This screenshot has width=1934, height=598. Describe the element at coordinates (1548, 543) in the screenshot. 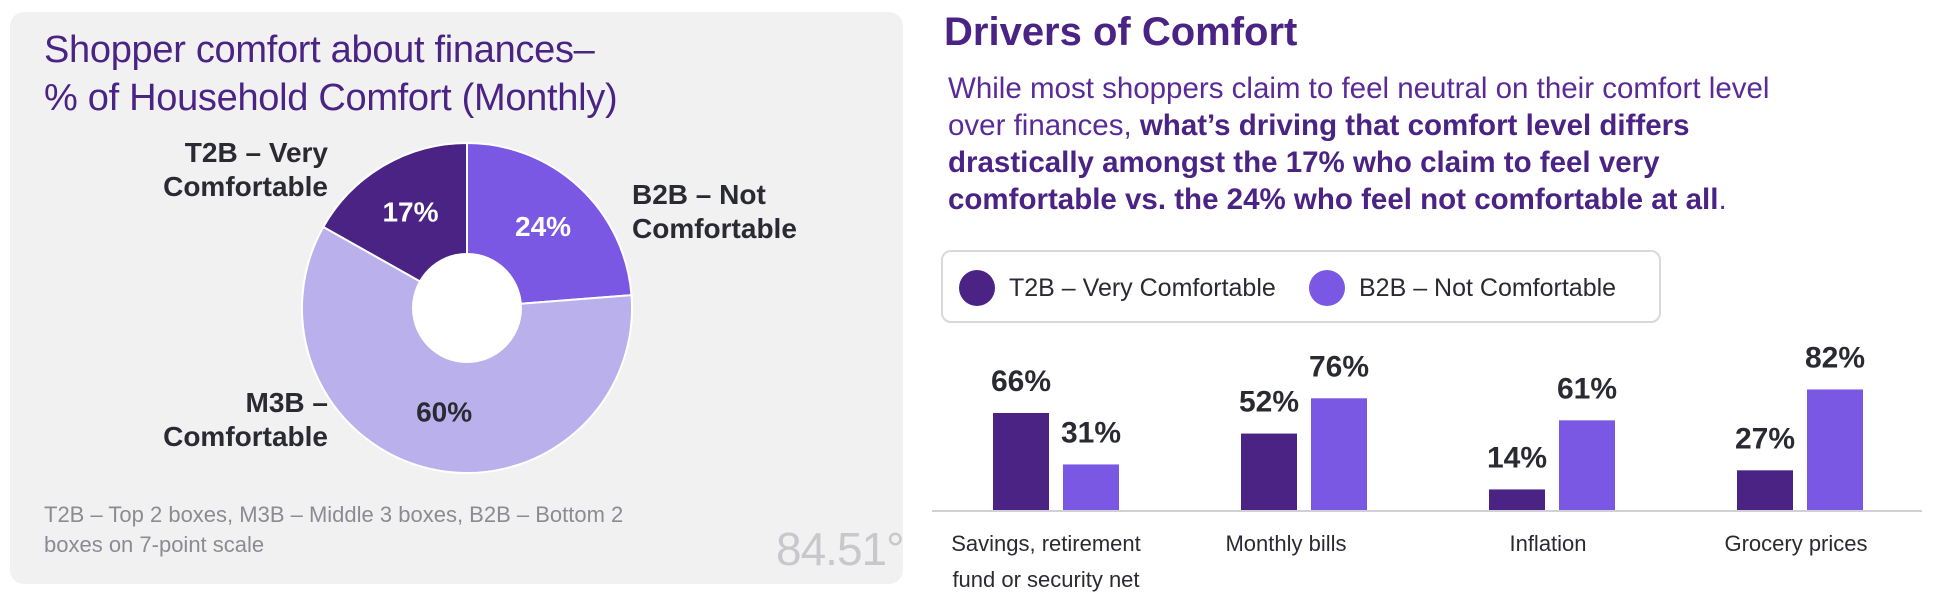

I see `category-label-inflation: Inflation` at that location.